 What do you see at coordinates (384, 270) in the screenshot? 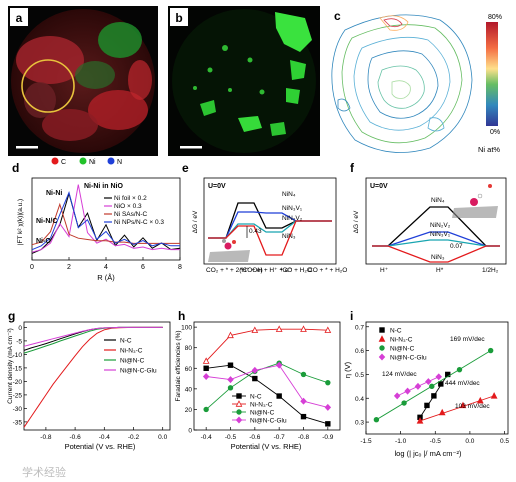
I see `xtick-f-0: H⁺` at bounding box center [384, 270].